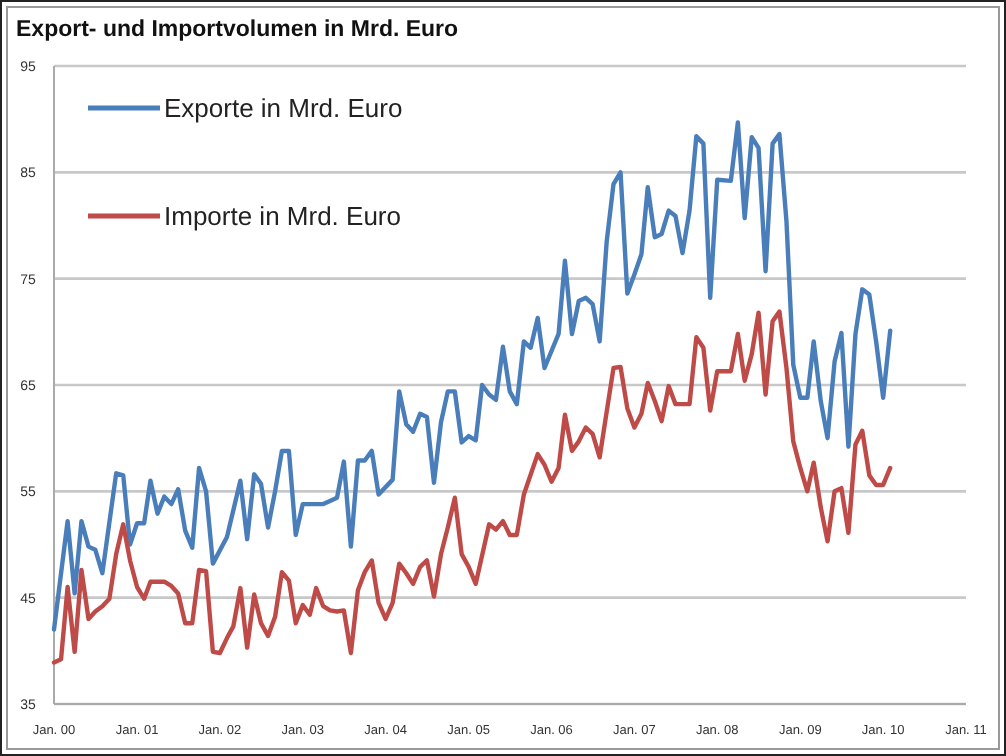  Describe the element at coordinates (283, 108) in the screenshot. I see `legend-label: Exporte in Mrd. Euro` at that location.